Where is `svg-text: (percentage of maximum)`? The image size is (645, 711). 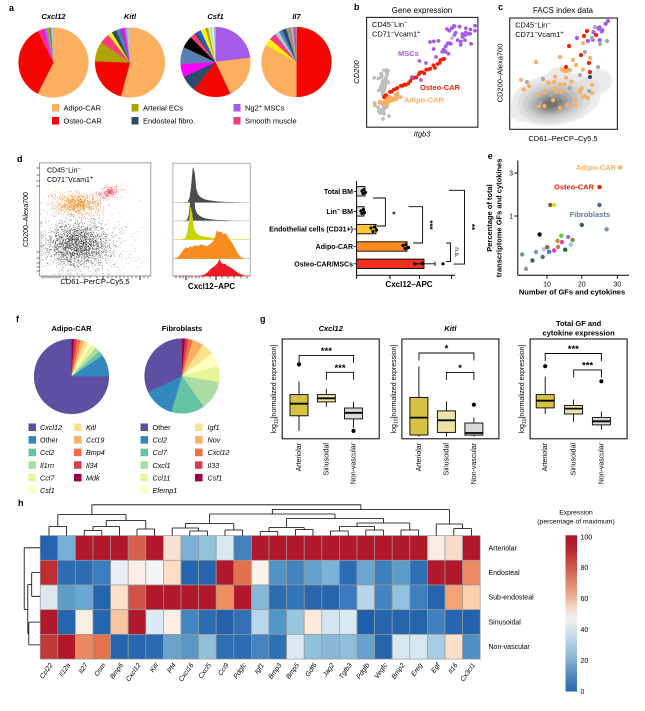 svg-text: (percentage of maximum) is located at coordinates (575, 522).